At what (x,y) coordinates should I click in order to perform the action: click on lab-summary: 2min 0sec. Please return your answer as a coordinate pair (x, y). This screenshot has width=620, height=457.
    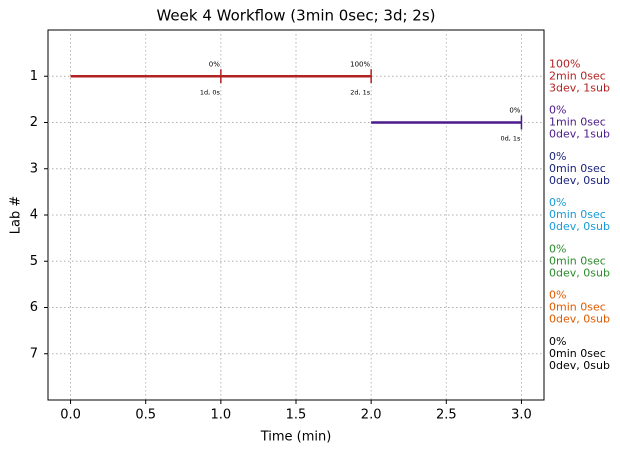
    Looking at the image, I should click on (577, 75).